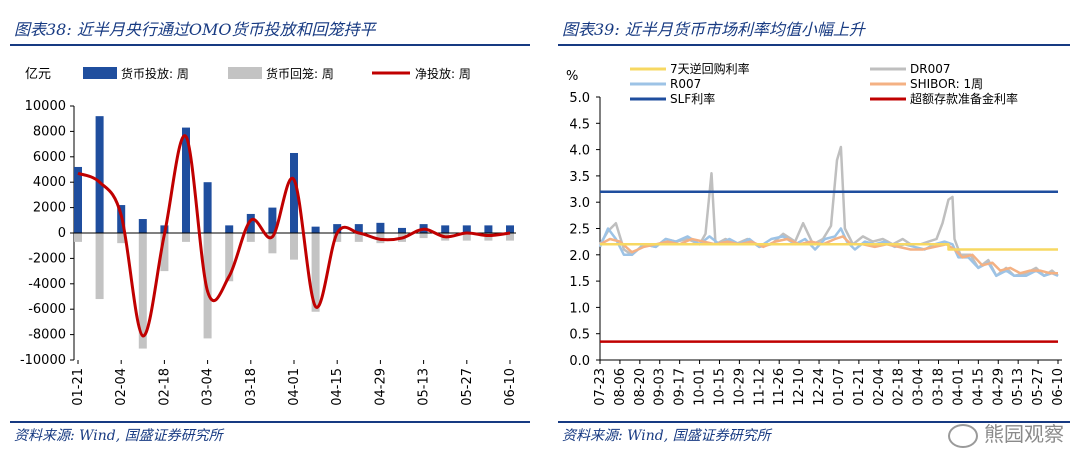  What do you see at coordinates (208, 387) in the screenshot?
I see `left-x-tick-label: 03-04` at bounding box center [208, 387].